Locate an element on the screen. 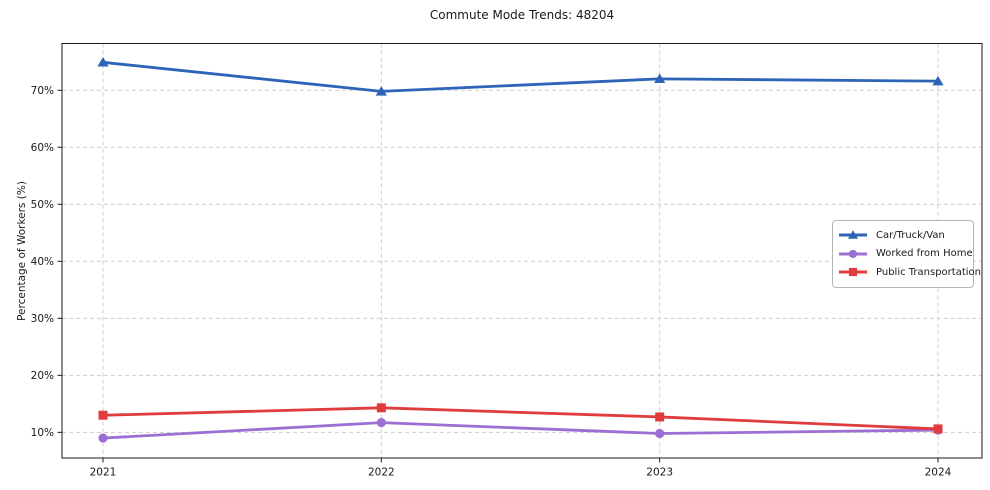  legend-item-public-transportation: Public Transportation is located at coordinates (909, 272).